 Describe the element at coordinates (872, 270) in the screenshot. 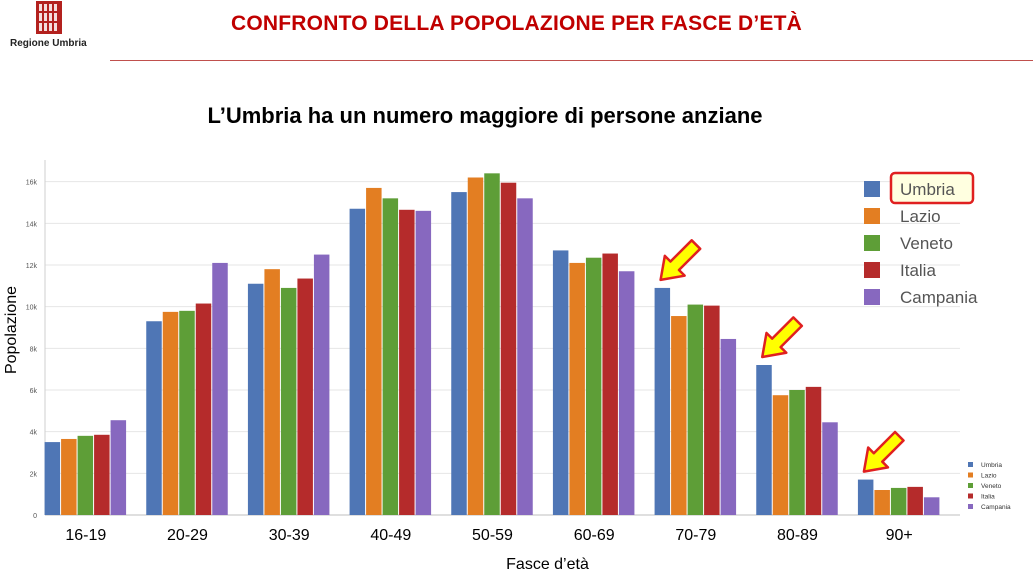

I see `legend-swatch-italia` at that location.